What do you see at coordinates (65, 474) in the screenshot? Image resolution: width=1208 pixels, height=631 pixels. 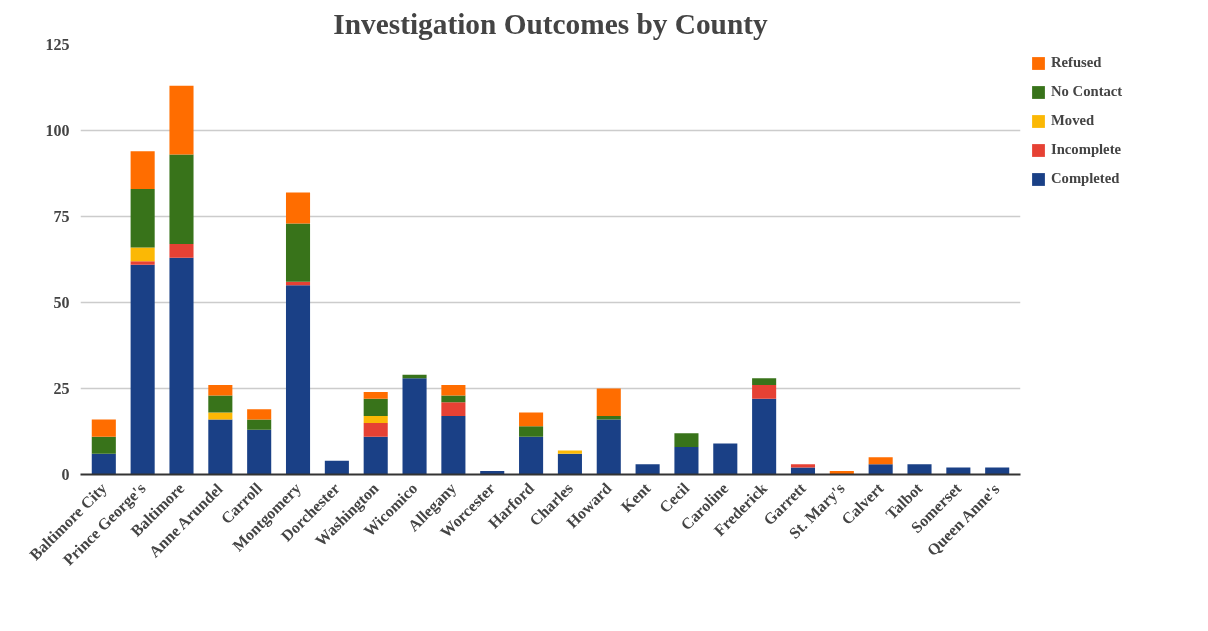 I see `y-tick-label: 0` at bounding box center [65, 474].